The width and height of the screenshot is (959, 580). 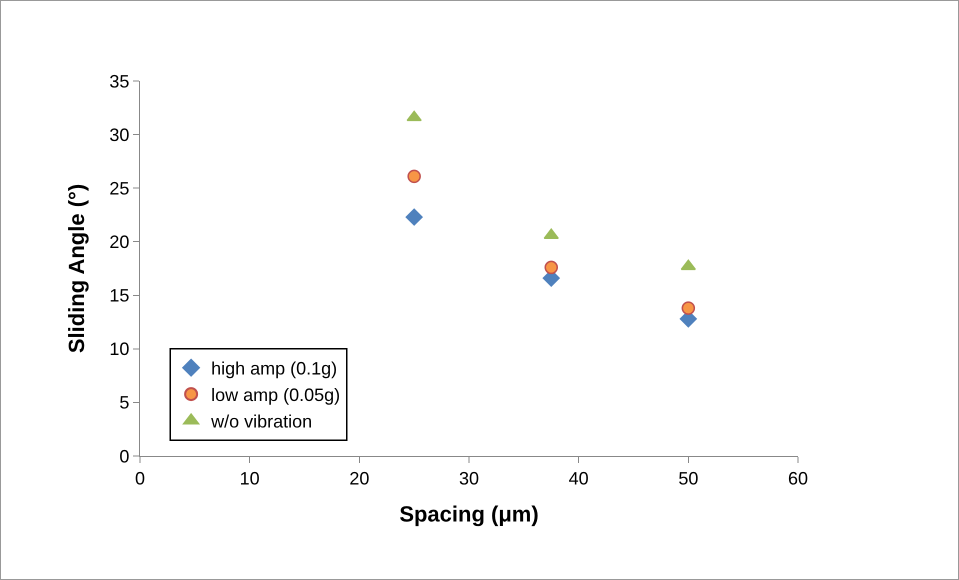 What do you see at coordinates (124, 402) in the screenshot?
I see `y-tick-label: 5` at bounding box center [124, 402].